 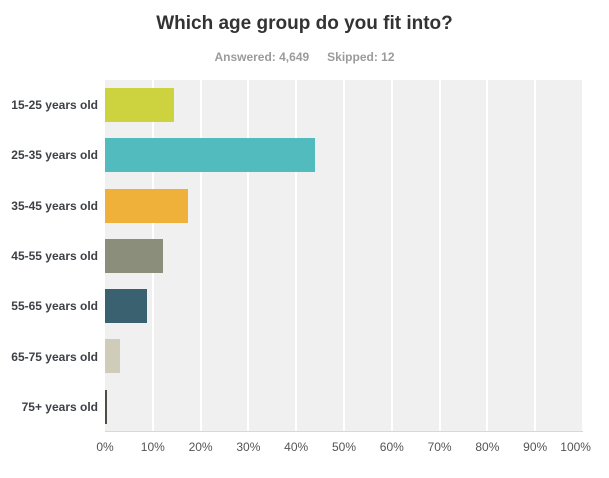 I want to click on skipped-count: Skipped: 12, so click(x=361, y=57).